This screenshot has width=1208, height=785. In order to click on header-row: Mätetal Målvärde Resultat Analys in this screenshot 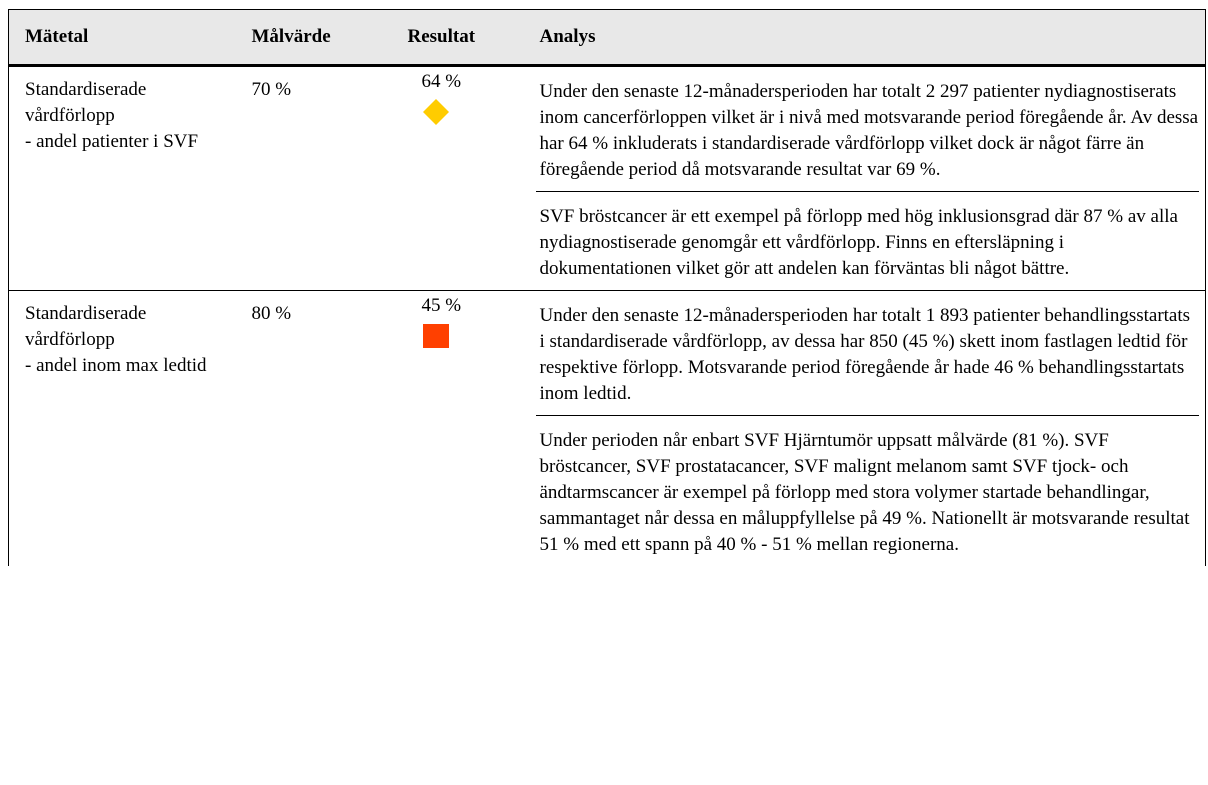, I will do `click(607, 38)`.